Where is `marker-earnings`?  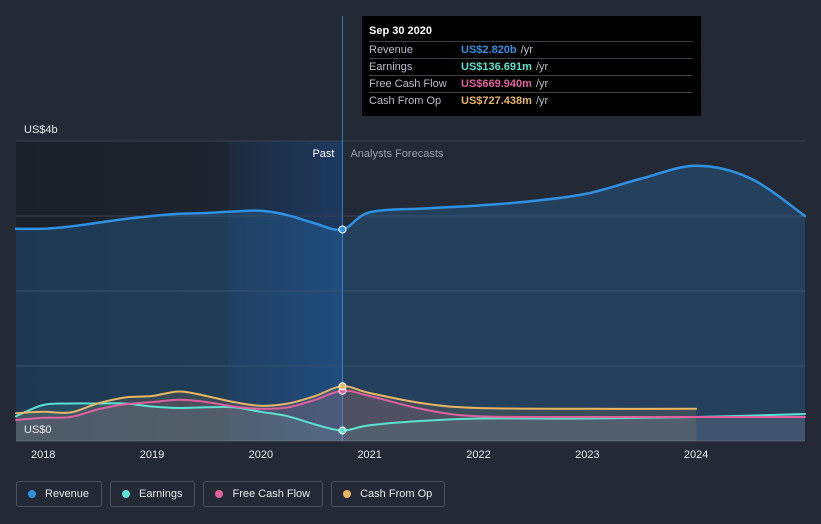 marker-earnings is located at coordinates (342, 430).